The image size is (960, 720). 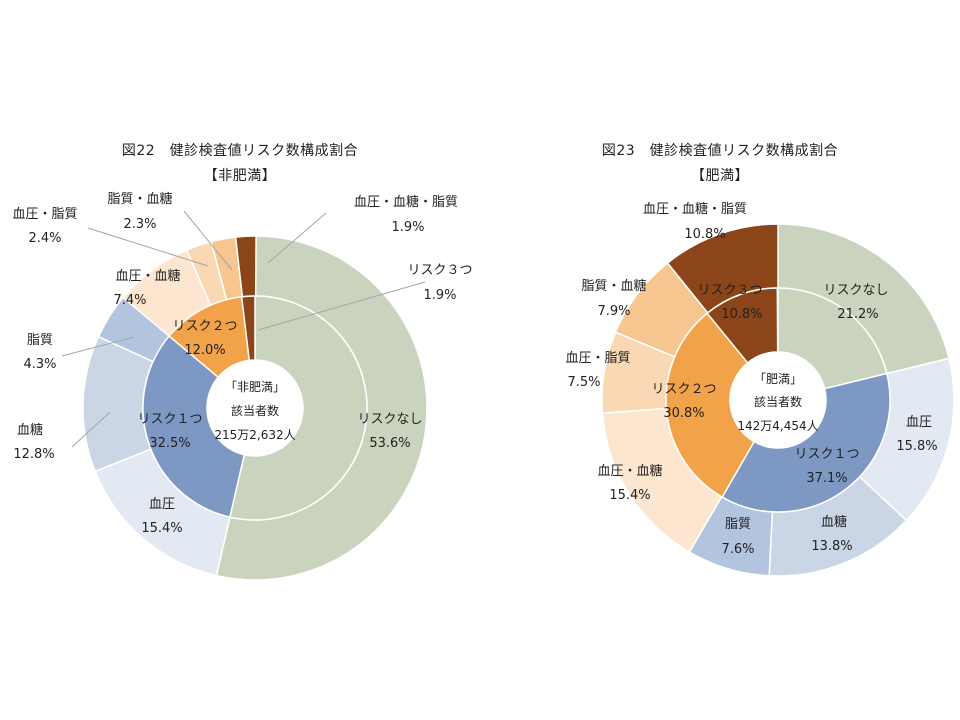 What do you see at coordinates (720, 151) in the screenshot?
I see `chart-title: 図23 健診検査値リスク数構成割合` at bounding box center [720, 151].